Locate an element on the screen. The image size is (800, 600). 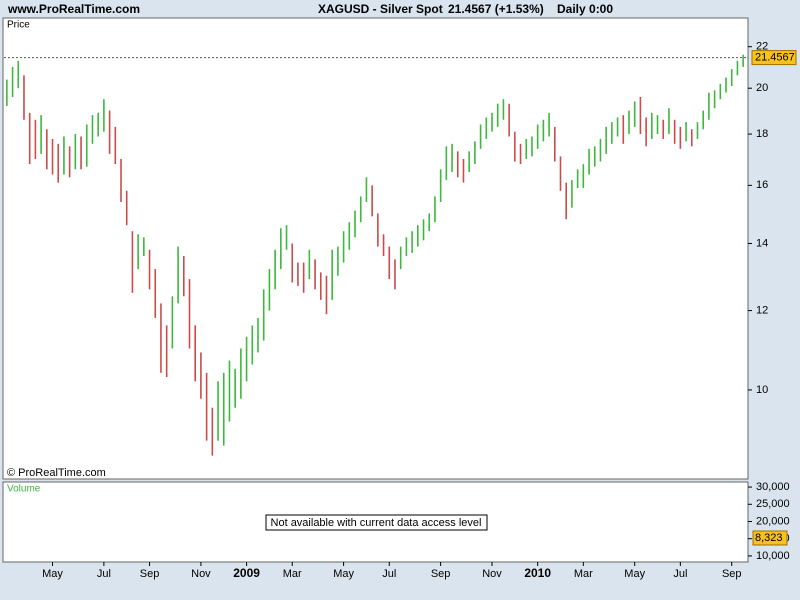
x-tick-label: 2009 is located at coordinates (246, 573).